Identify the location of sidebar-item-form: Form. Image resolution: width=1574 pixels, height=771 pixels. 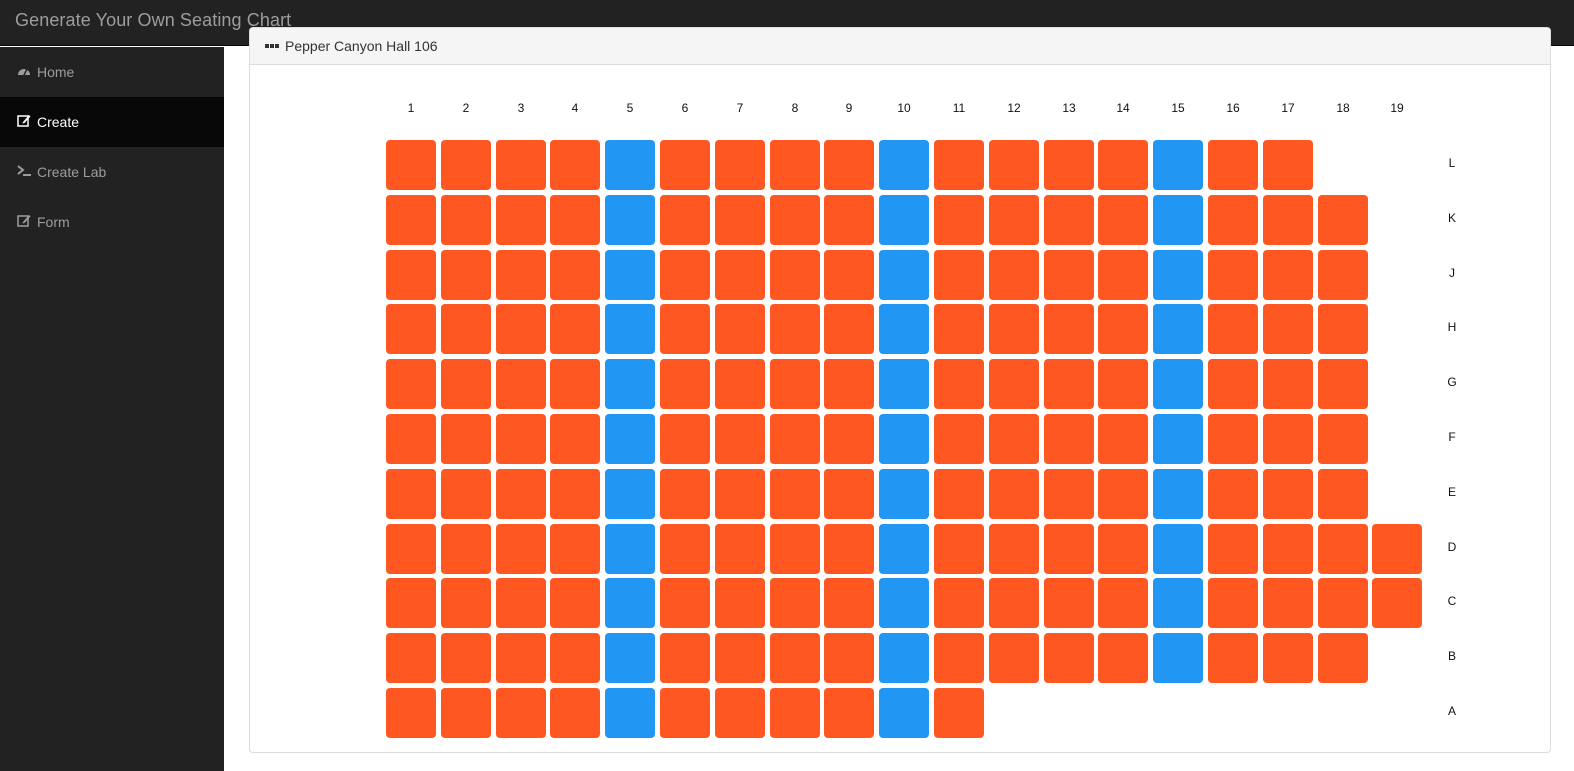
(112, 222).